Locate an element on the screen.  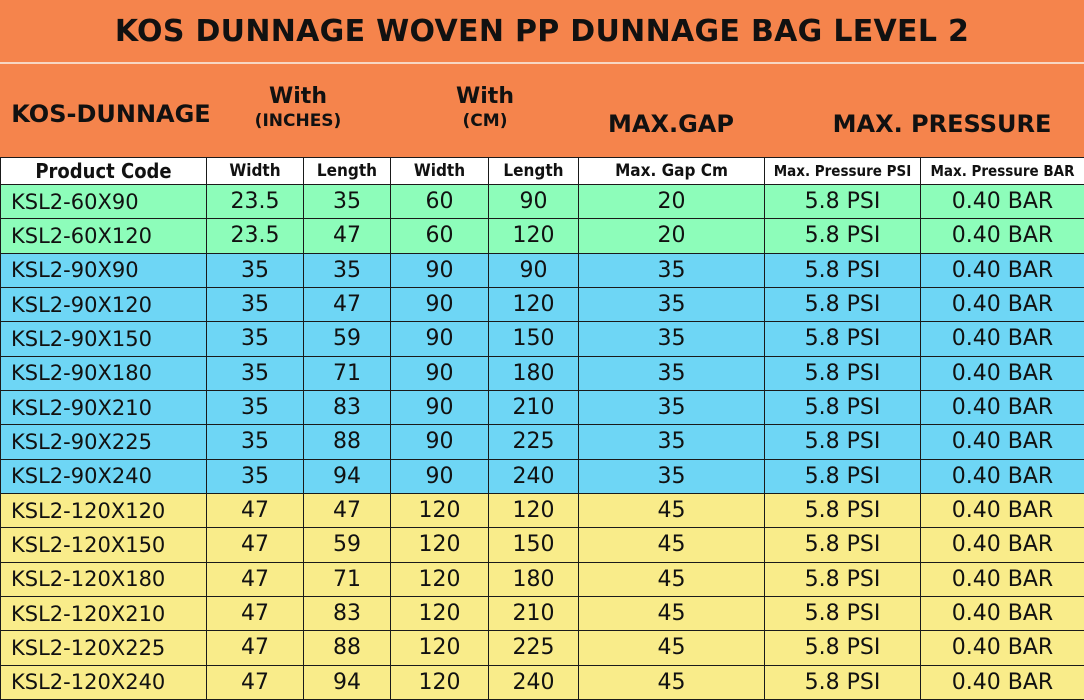
cell-product-code: KSL2-120X225 is located at coordinates (103, 648).